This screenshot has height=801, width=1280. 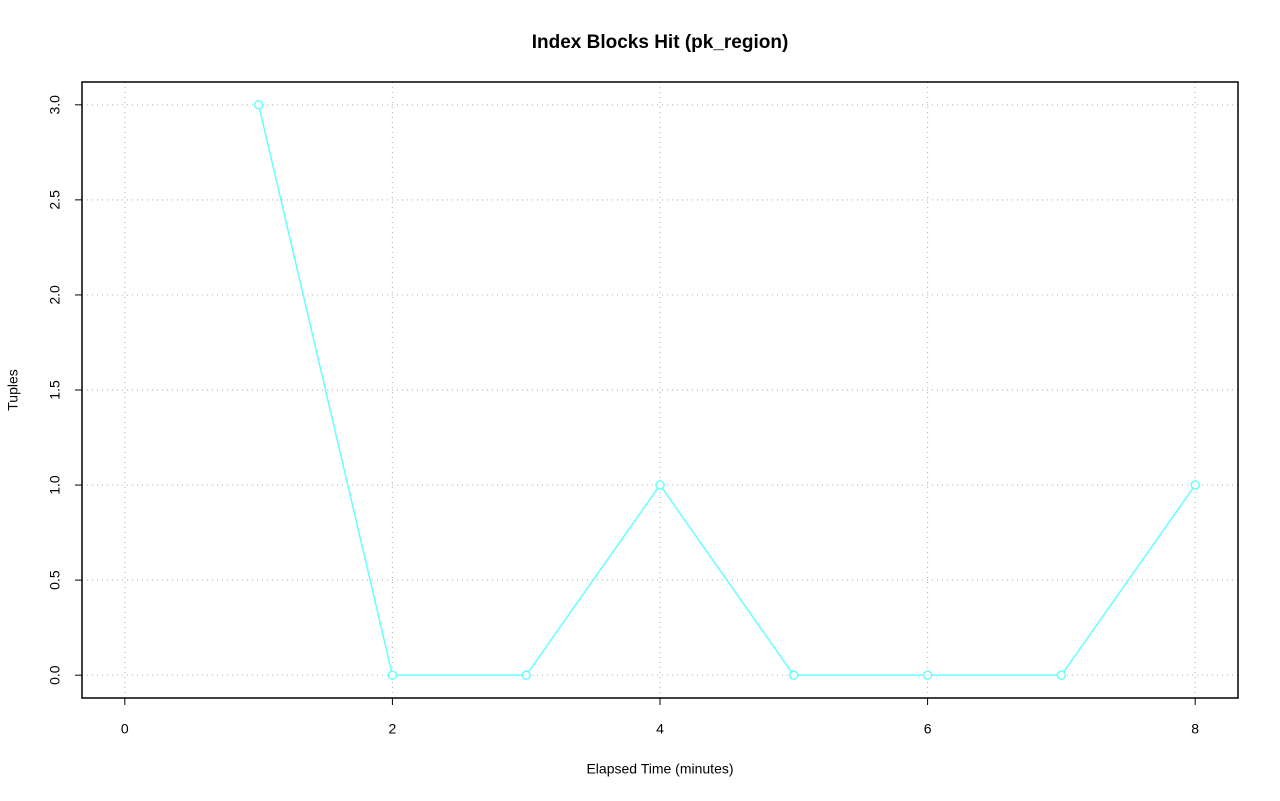 What do you see at coordinates (55, 105) in the screenshot?
I see `y-tick-label: 3.0` at bounding box center [55, 105].